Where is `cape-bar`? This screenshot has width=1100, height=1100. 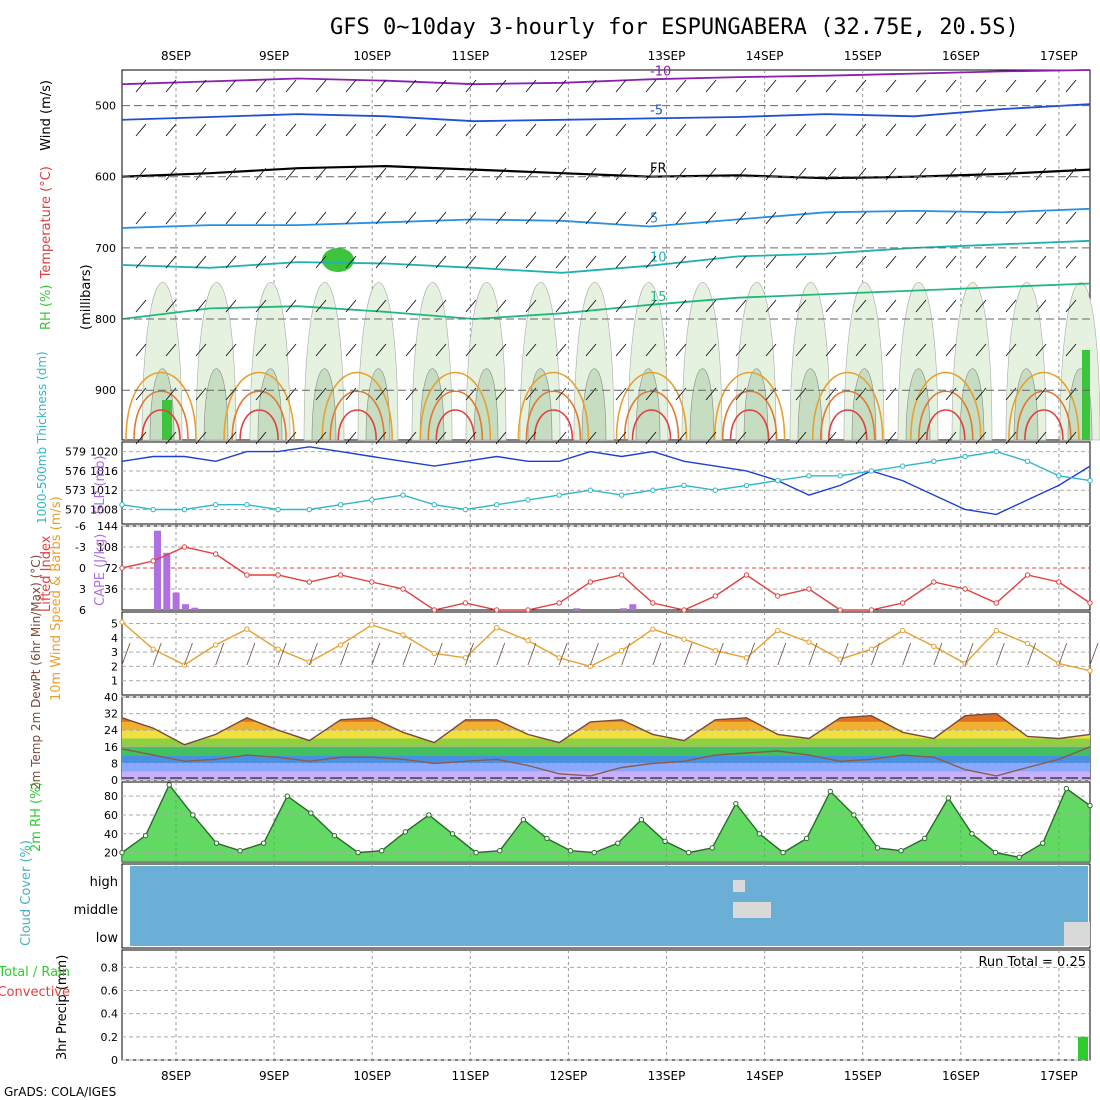
cape-bar is located at coordinates (167, 581).